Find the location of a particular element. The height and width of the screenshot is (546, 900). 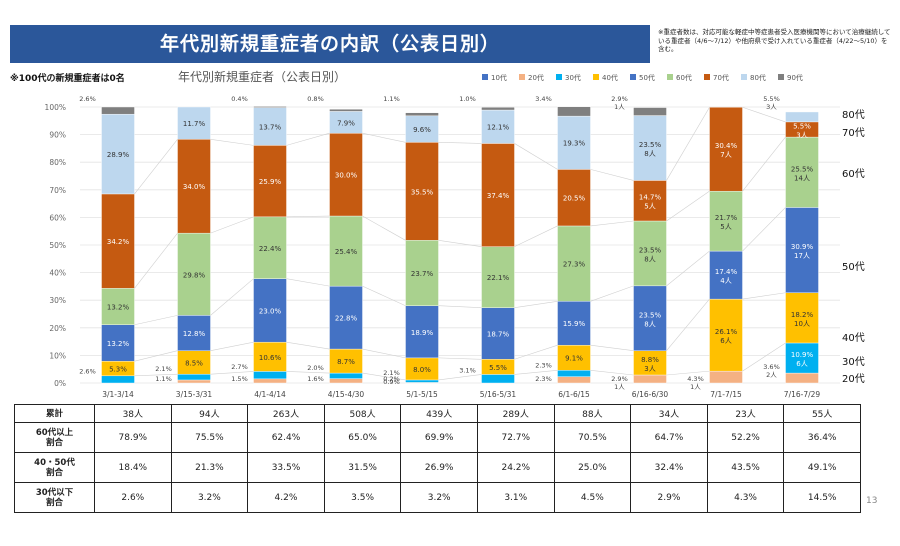

count-label: 8人 is located at coordinates (649, 259).